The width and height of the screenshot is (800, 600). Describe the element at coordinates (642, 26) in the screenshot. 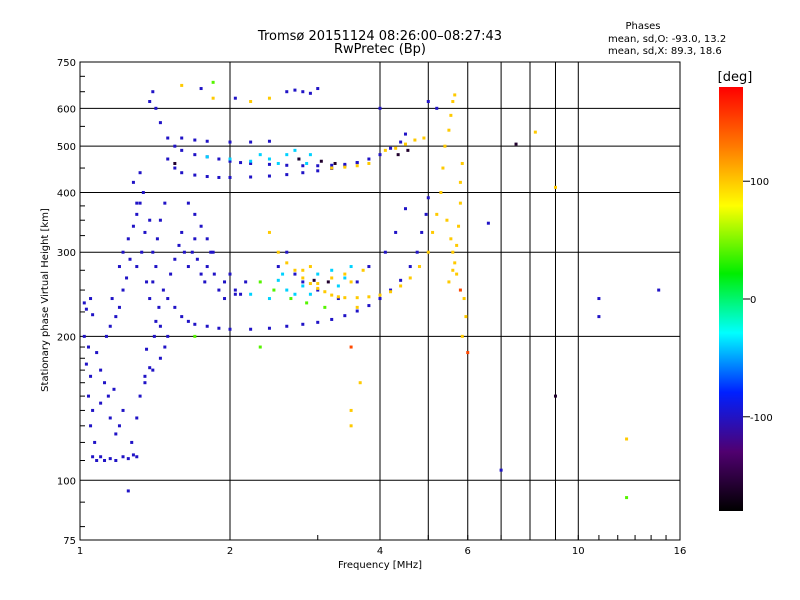

I see `phase-stats-heading: Phases` at that location.